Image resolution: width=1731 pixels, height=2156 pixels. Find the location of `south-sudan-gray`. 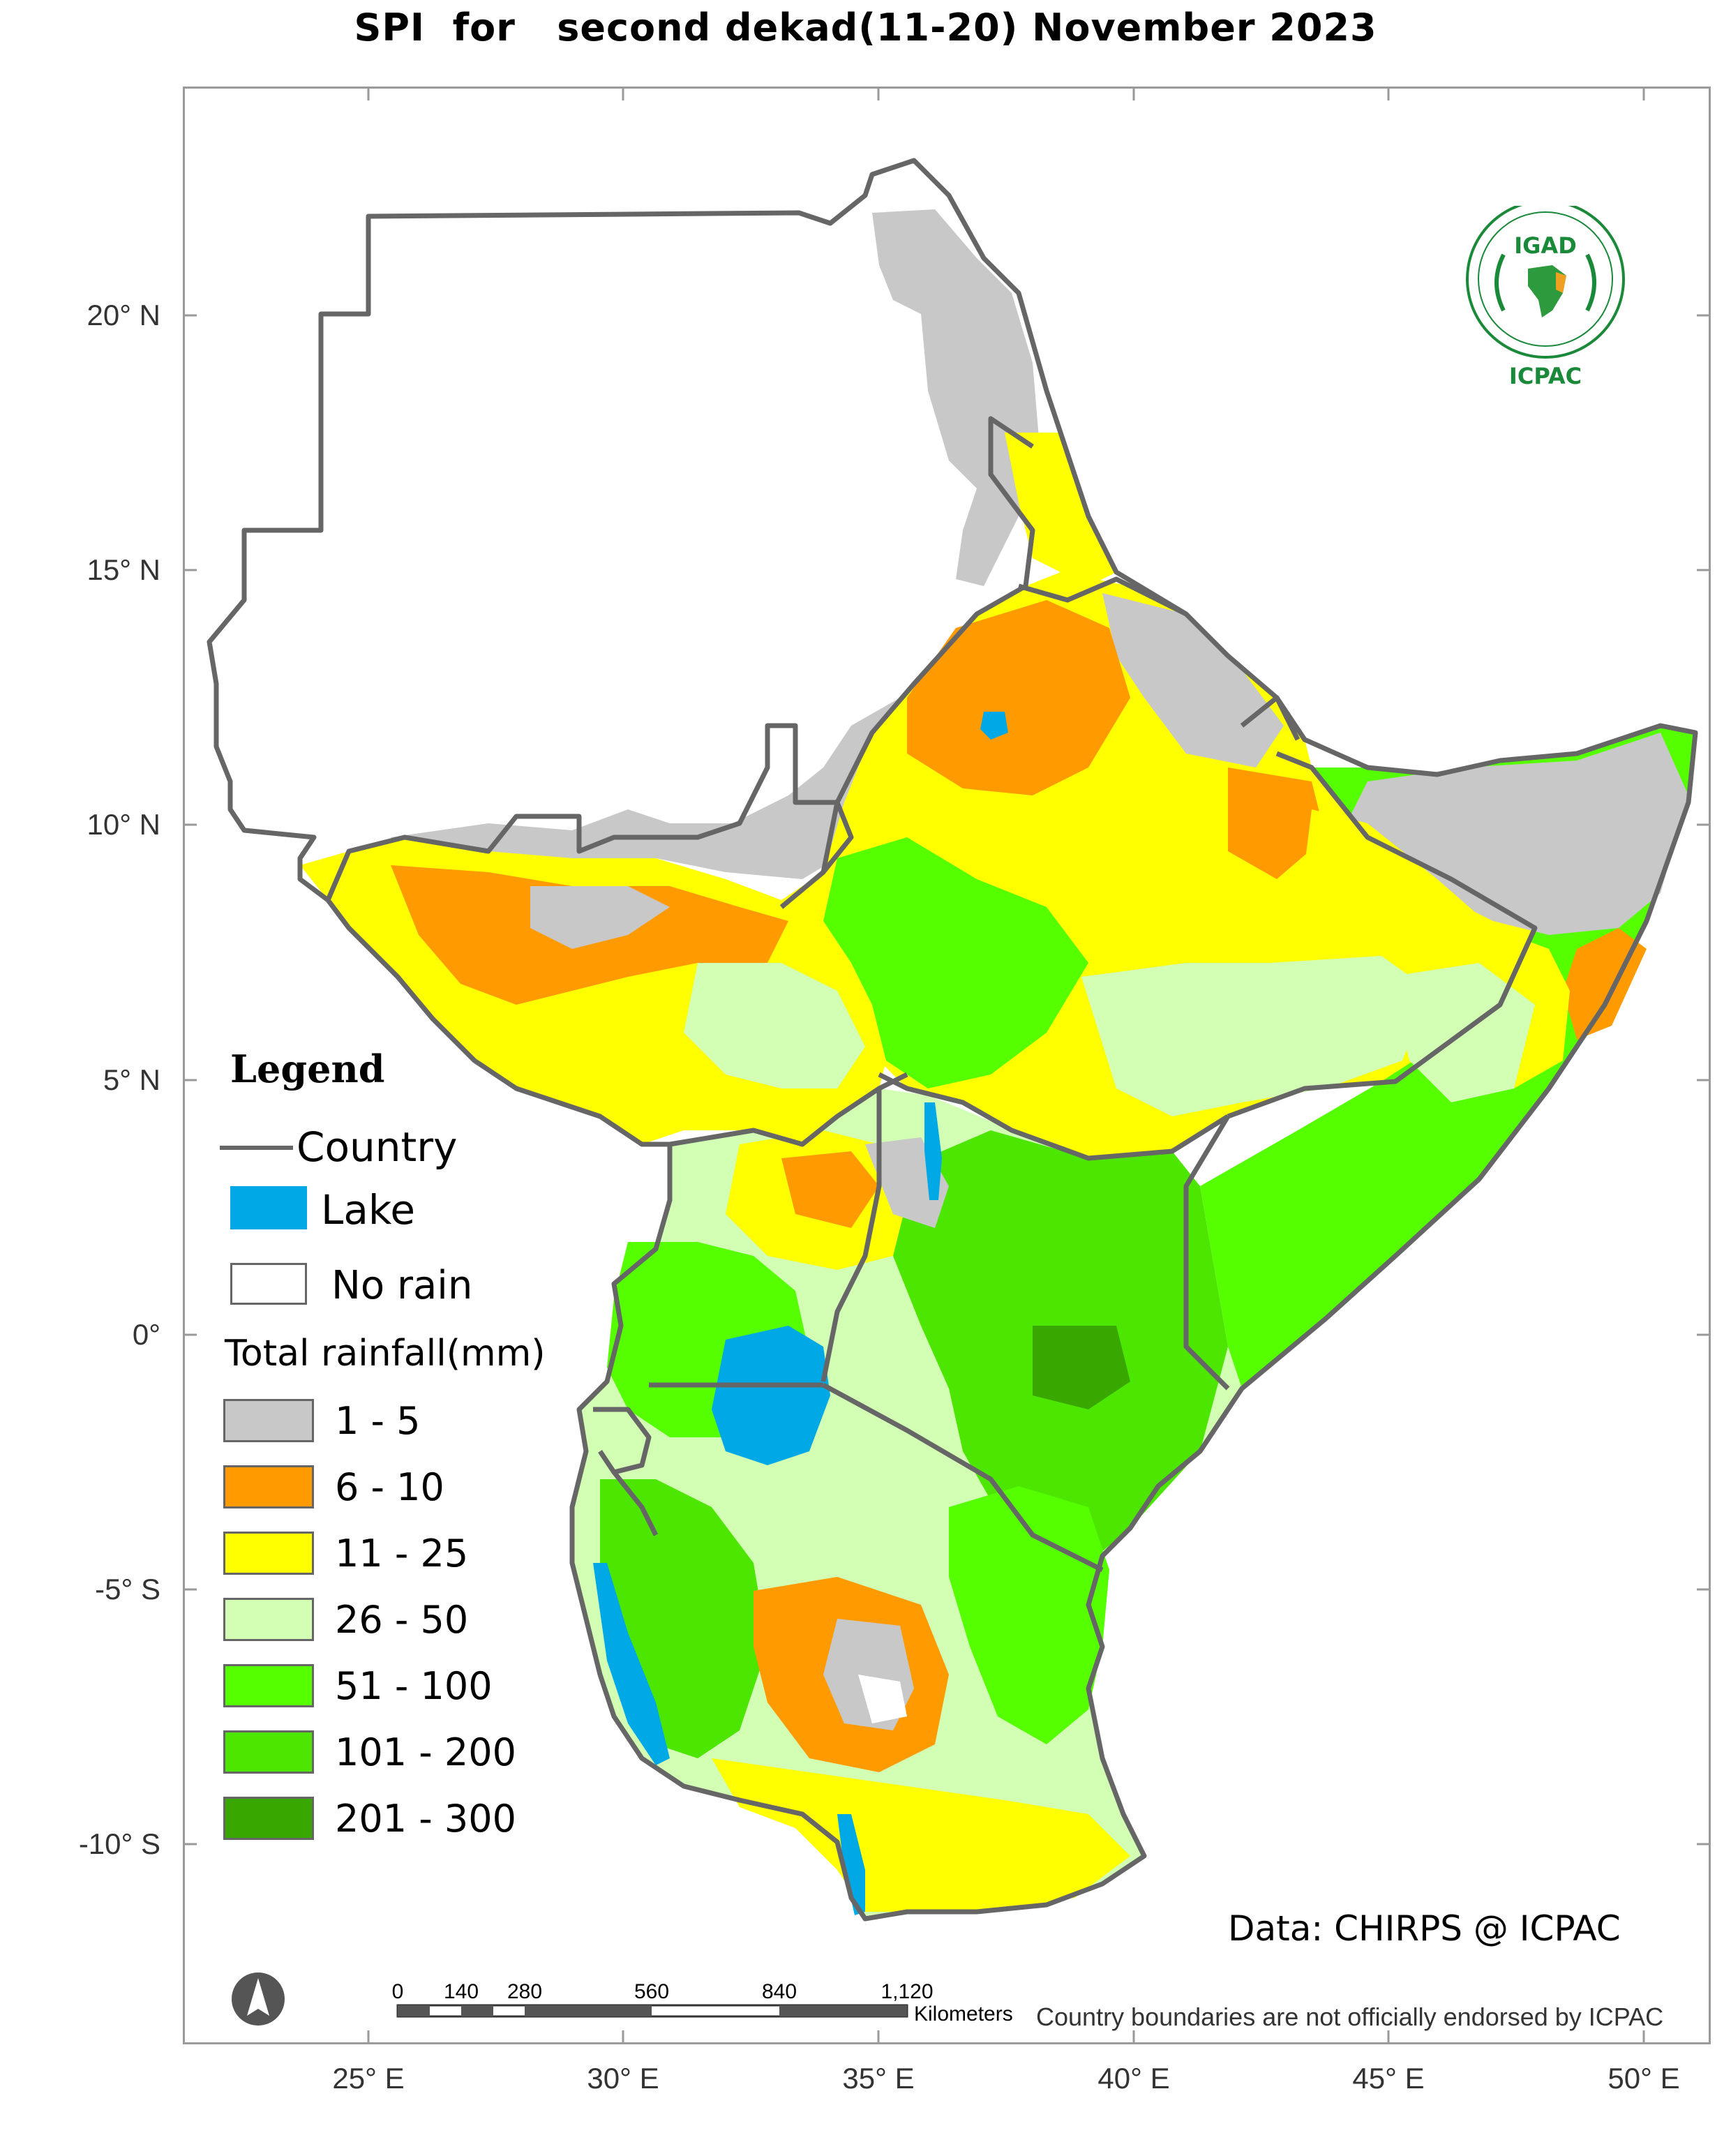

south-sudan-gray is located at coordinates (600, 917).